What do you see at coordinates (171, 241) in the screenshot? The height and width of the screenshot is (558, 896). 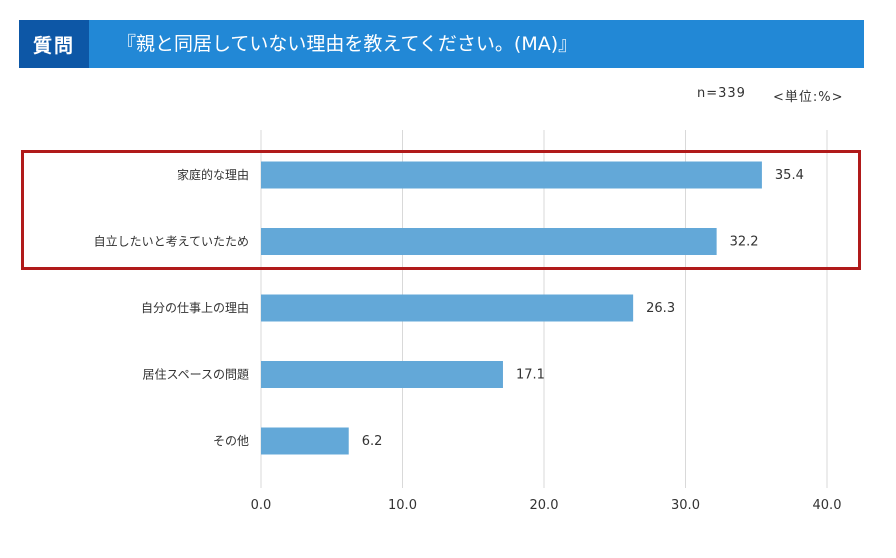 I see `category-label: 自立したいと考えていたため` at bounding box center [171, 241].